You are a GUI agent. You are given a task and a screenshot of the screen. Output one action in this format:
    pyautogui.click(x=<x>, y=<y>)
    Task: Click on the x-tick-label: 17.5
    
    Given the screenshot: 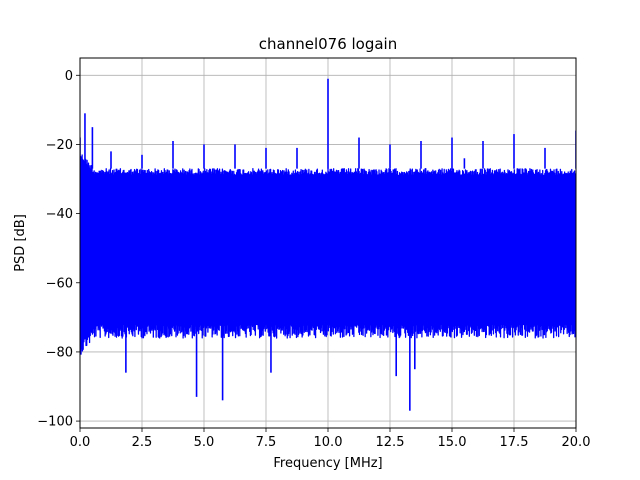 What is the action you would take?
    pyautogui.click(x=514, y=442)
    